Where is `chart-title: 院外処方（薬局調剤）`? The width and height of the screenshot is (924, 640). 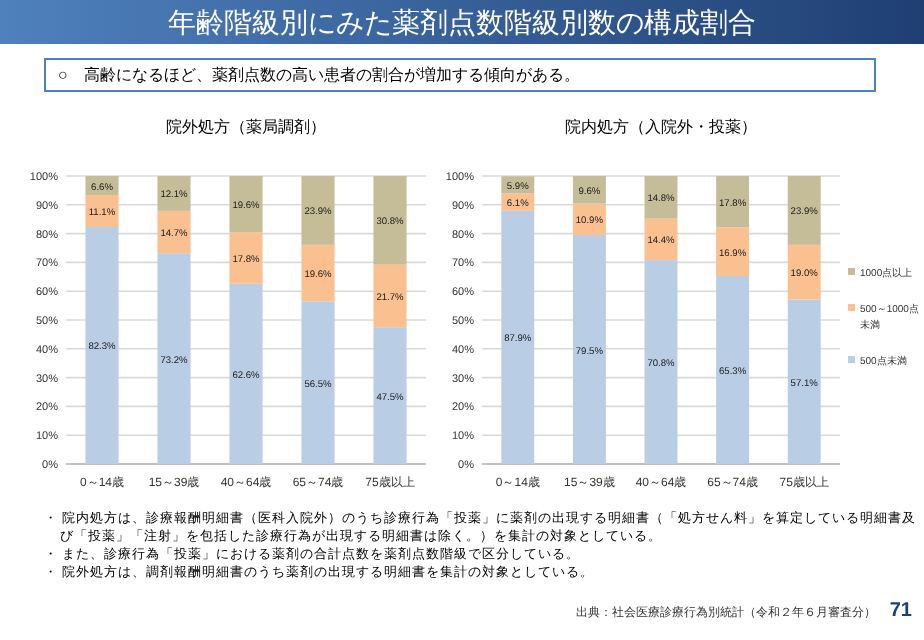
chart-title: 院外処方（薬局調剤） is located at coordinates (246, 127).